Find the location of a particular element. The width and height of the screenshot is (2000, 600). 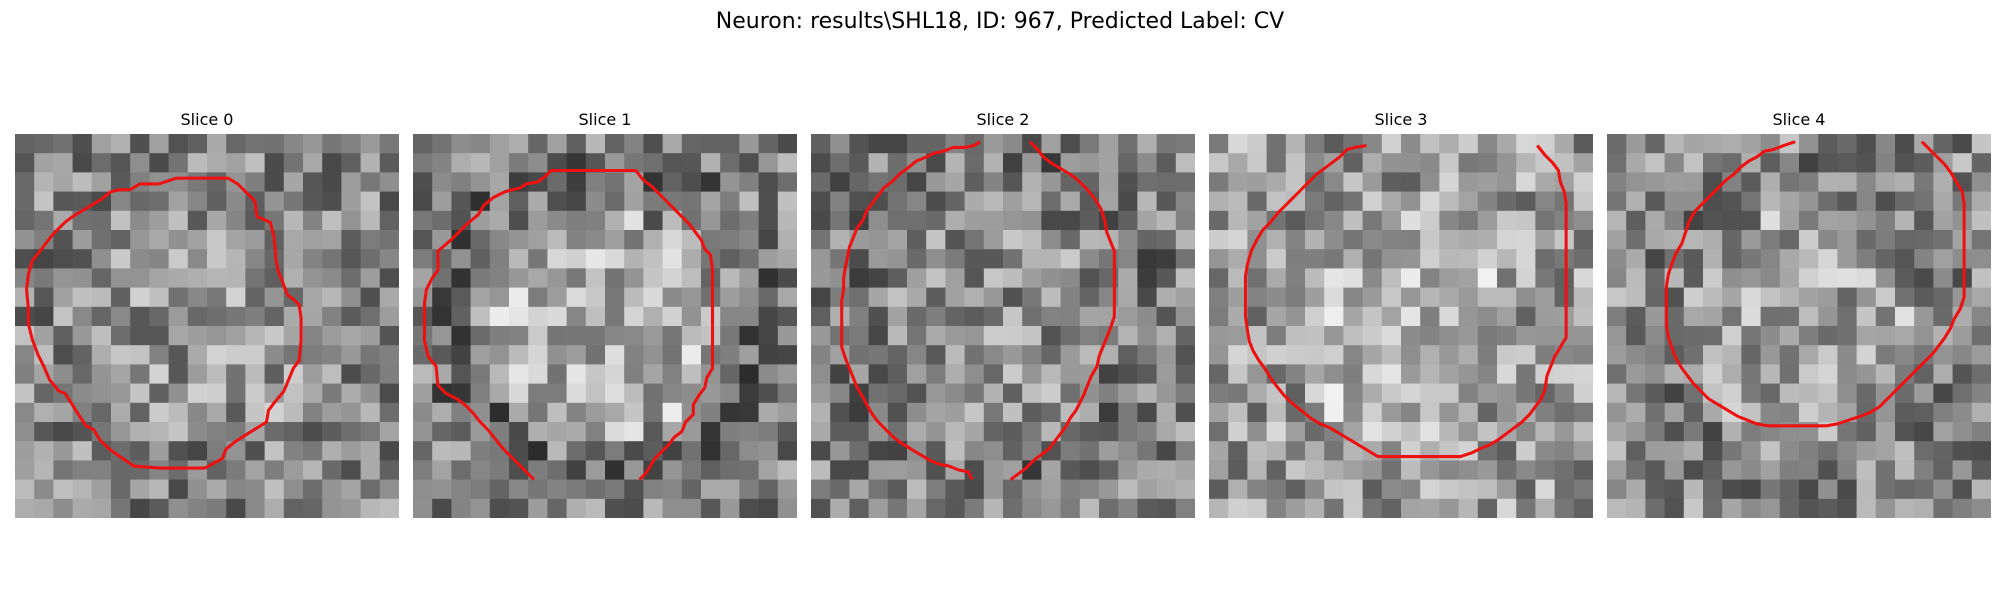

slice-panel-4: Slice 4 is located at coordinates (1799, 314).